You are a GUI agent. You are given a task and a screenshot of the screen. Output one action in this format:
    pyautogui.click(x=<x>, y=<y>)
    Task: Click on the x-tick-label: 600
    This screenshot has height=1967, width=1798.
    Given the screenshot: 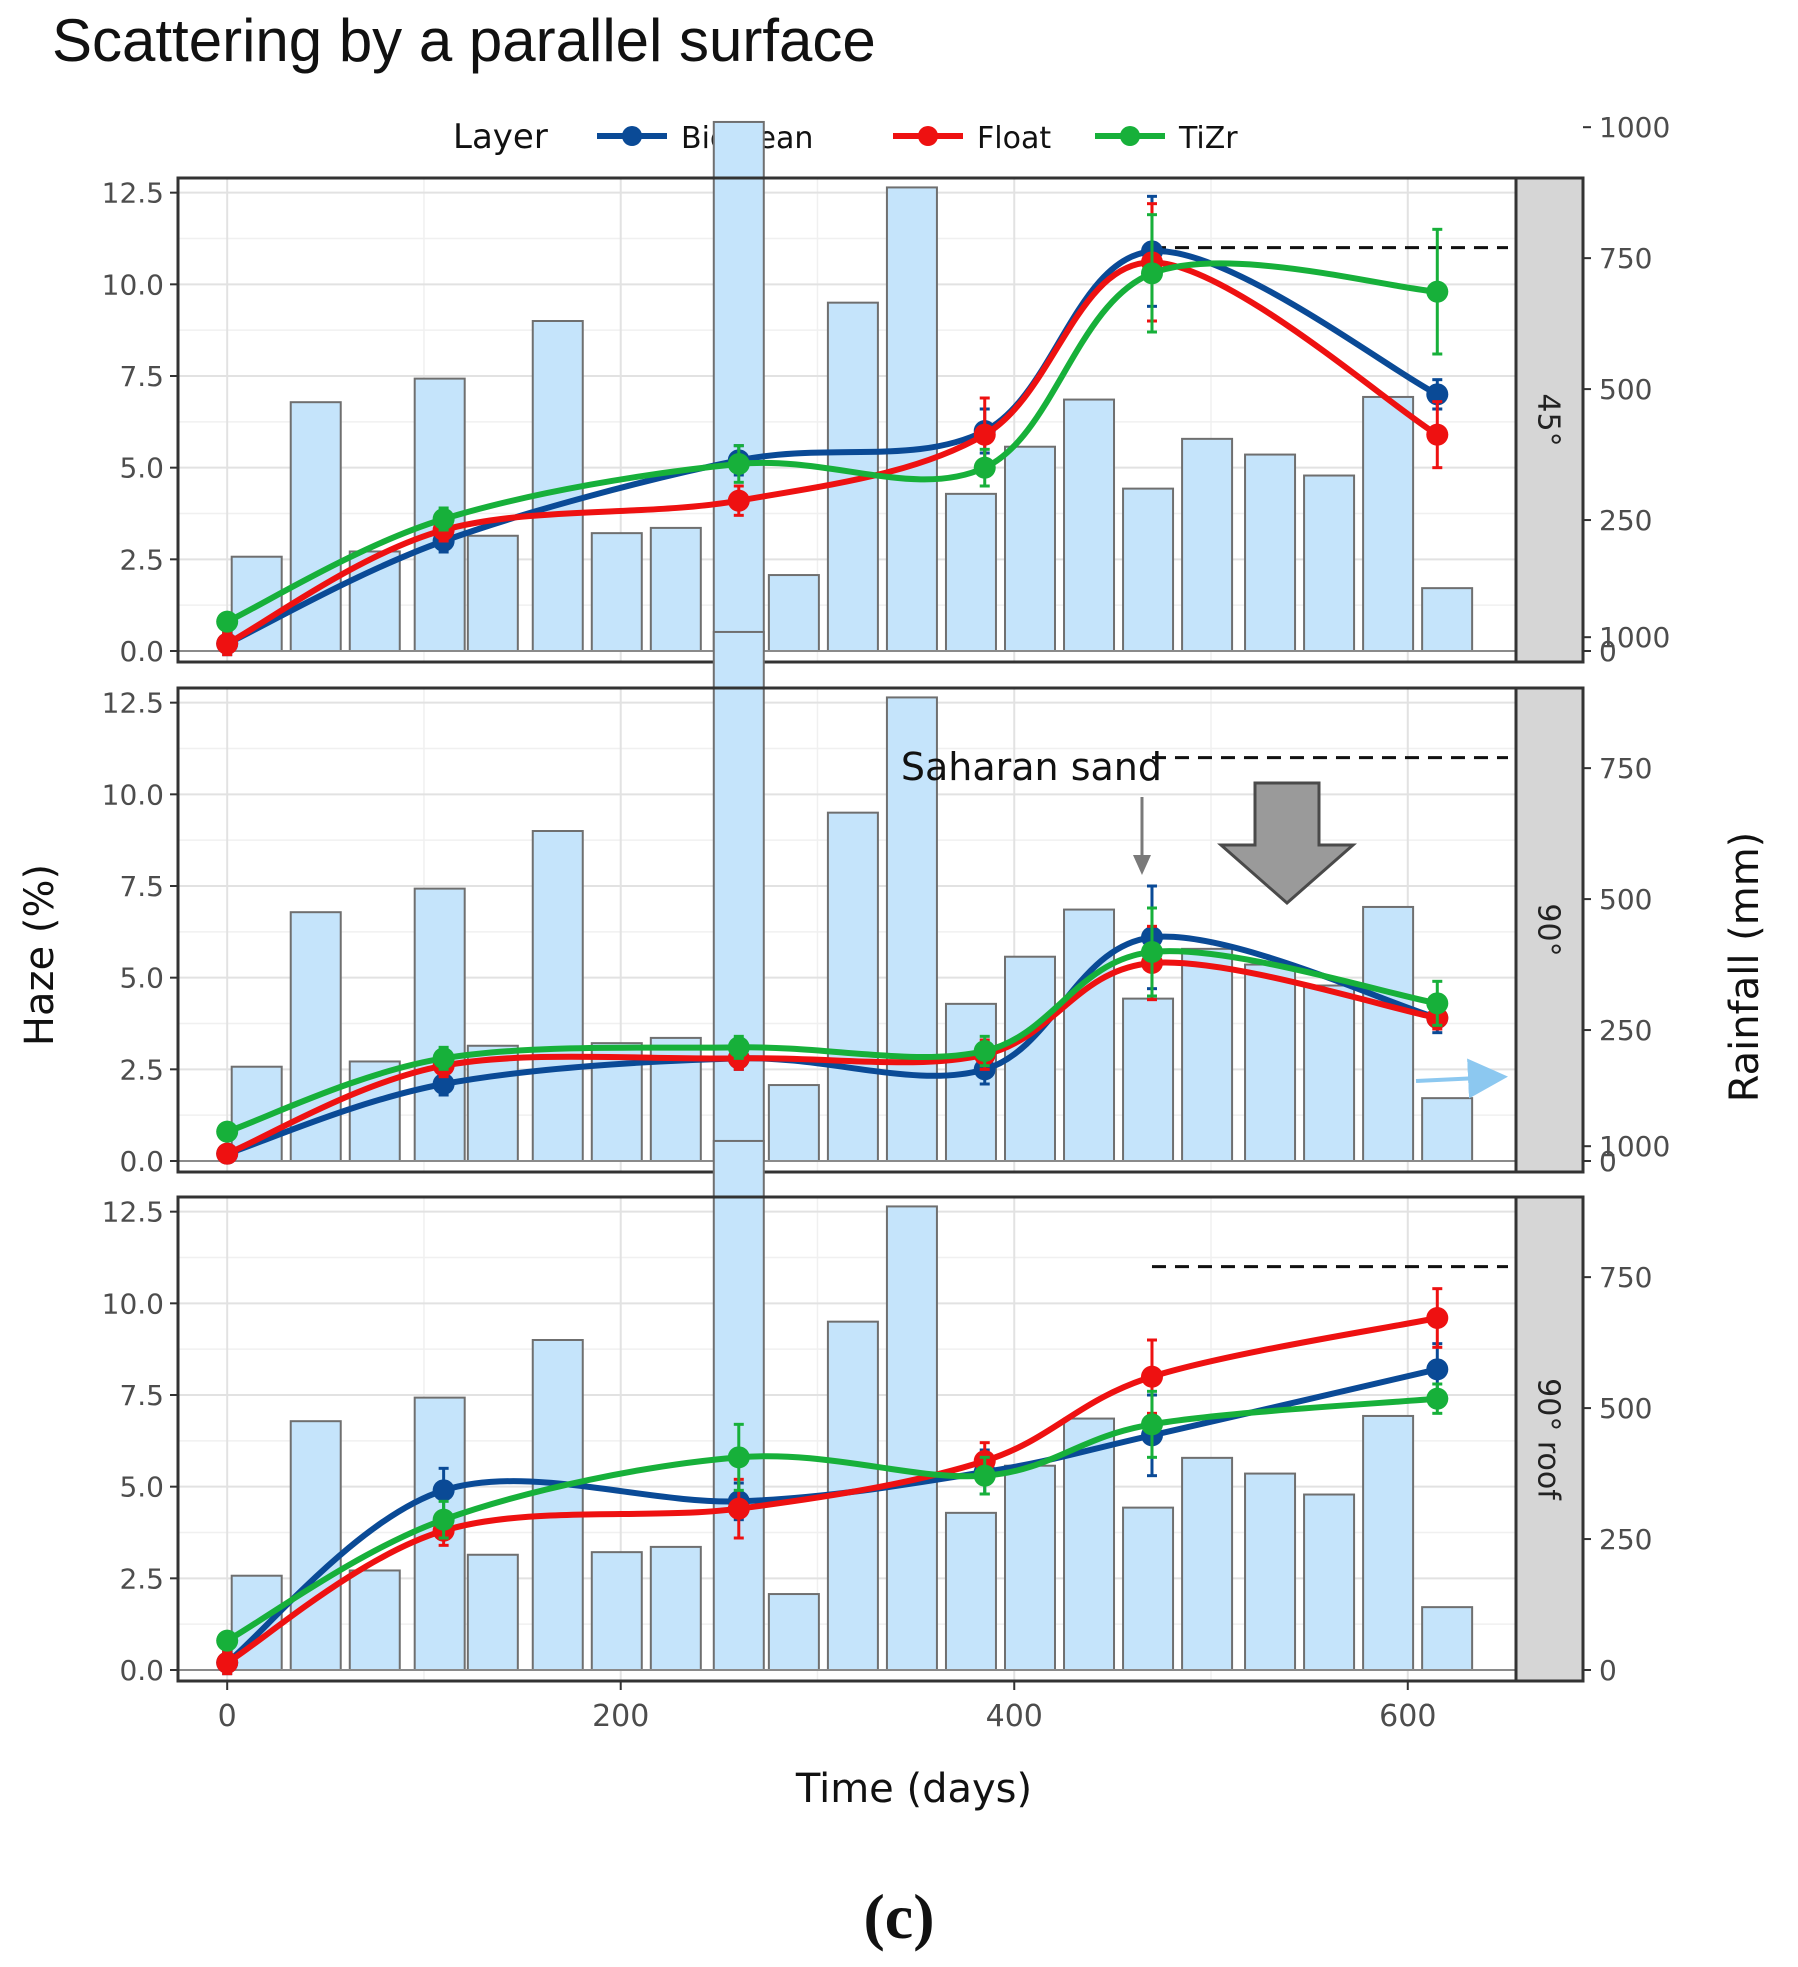 What is the action you would take?
    pyautogui.click(x=1407, y=1716)
    